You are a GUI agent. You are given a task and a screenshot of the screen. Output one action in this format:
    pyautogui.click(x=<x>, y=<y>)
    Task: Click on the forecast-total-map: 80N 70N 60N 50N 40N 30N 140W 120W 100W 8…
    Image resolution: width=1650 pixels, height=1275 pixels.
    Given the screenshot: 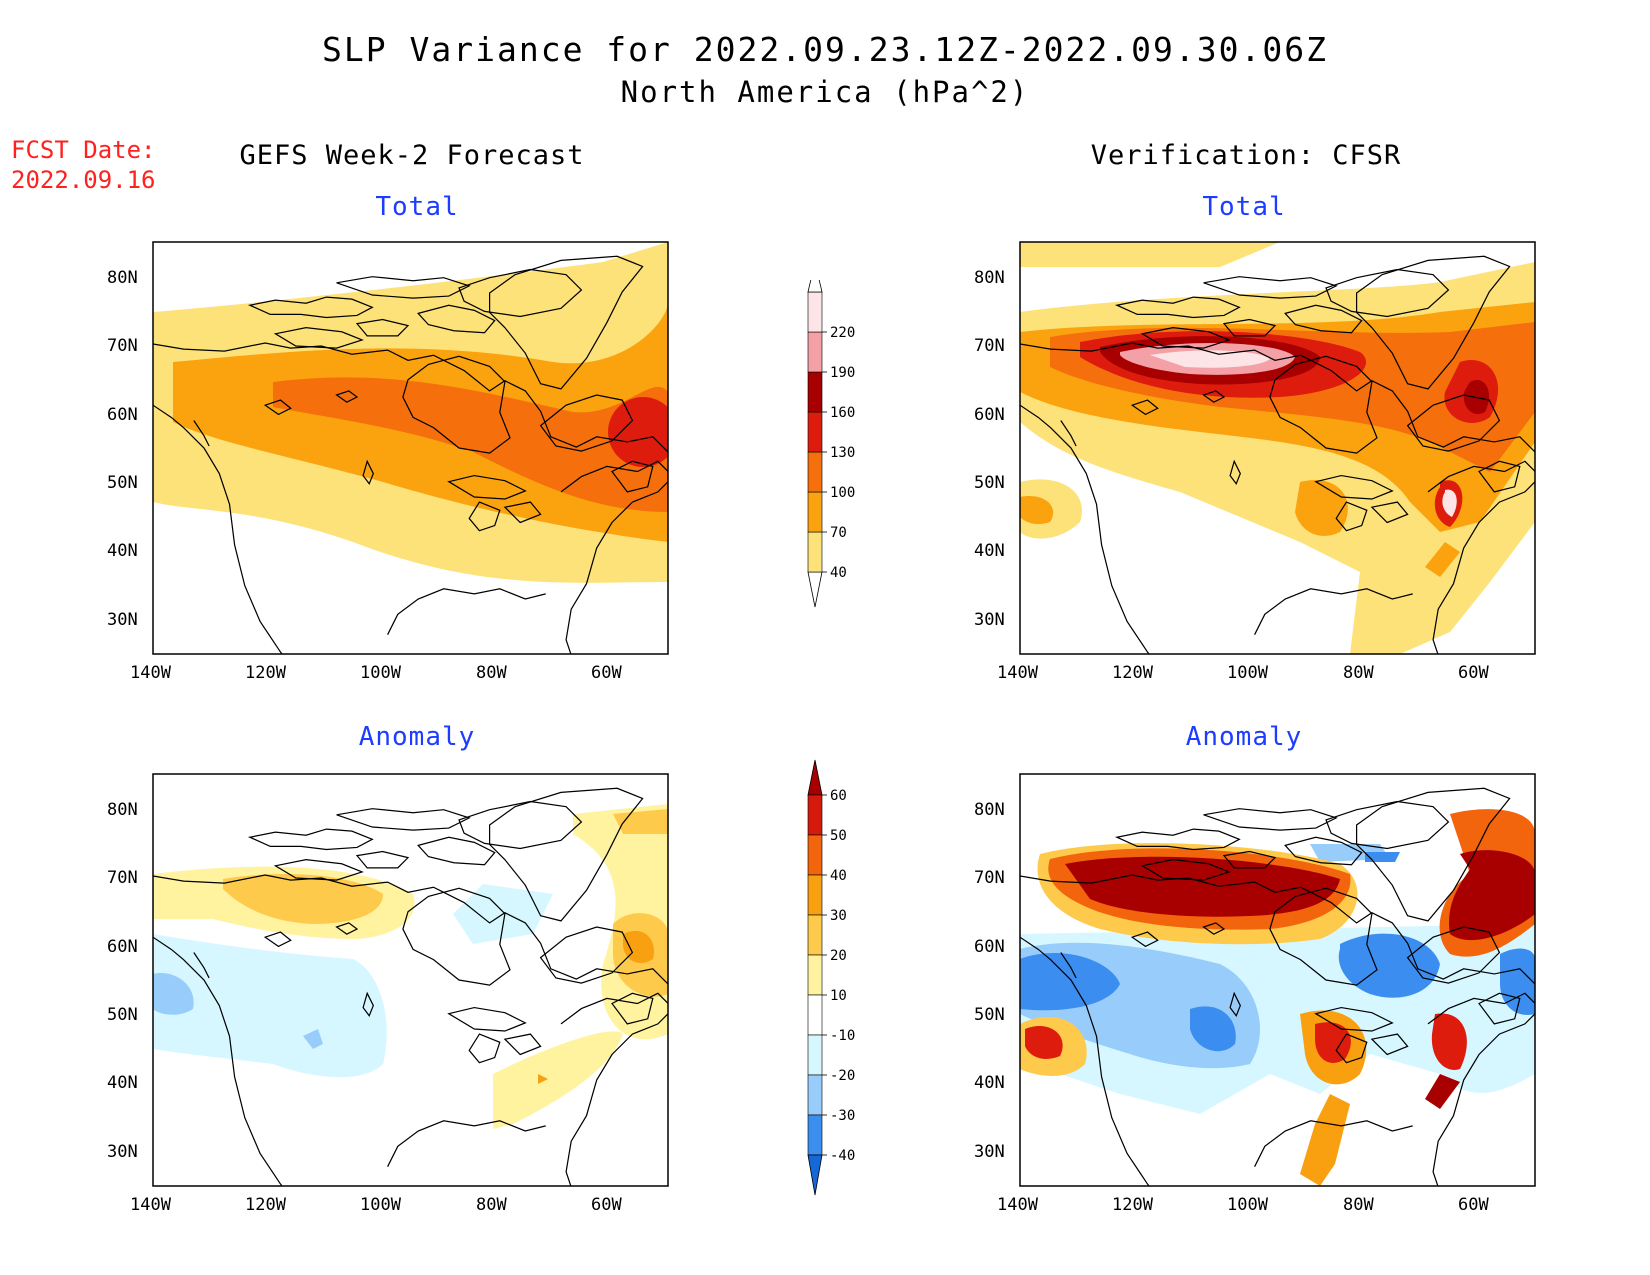 What is the action you would take?
    pyautogui.click(x=388, y=462)
    